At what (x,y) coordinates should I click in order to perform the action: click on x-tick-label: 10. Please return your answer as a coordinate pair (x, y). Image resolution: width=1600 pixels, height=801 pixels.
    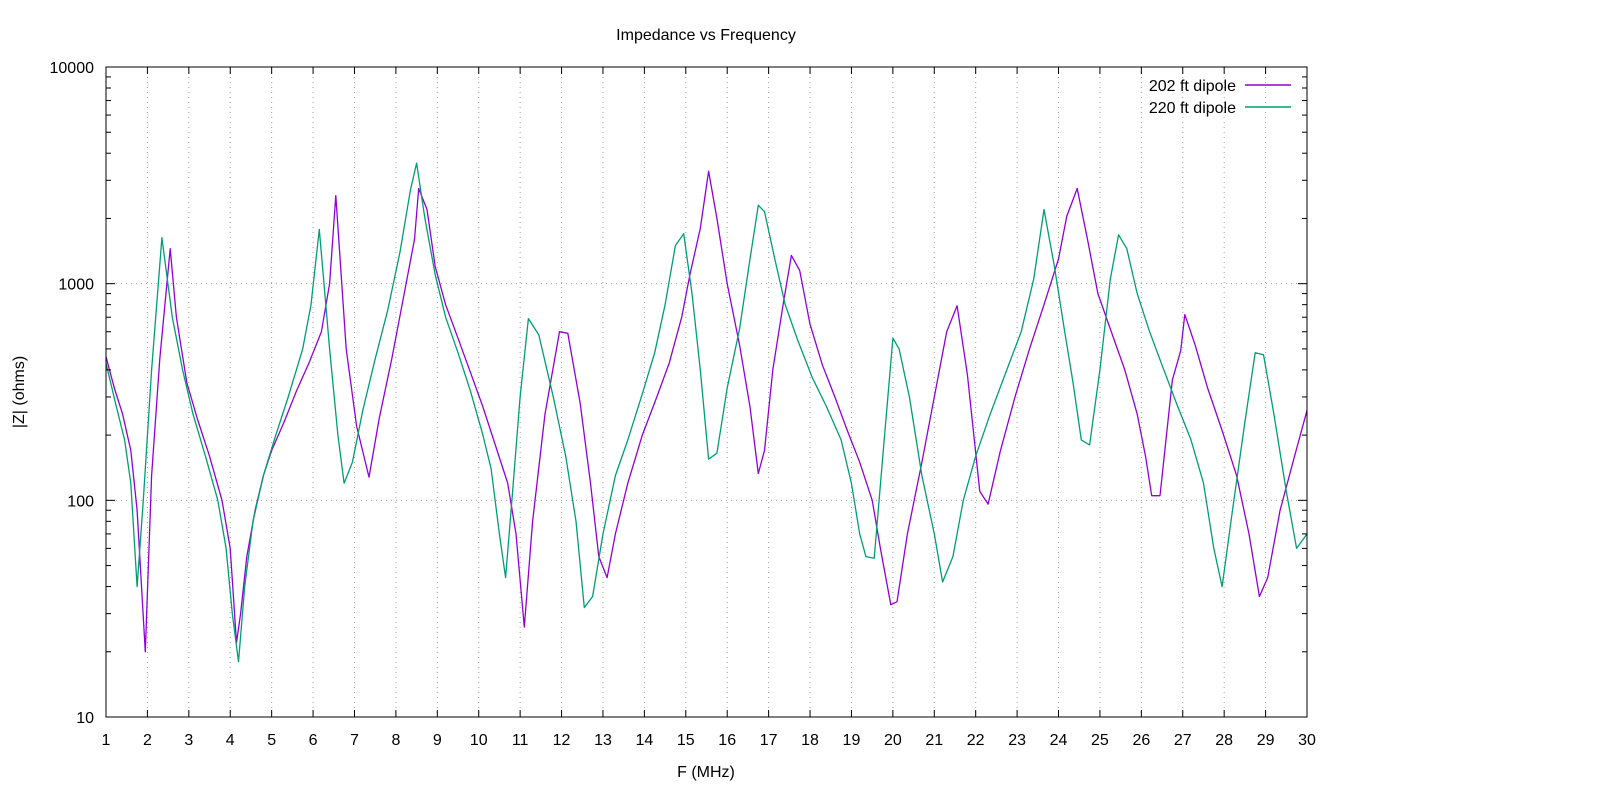
    Looking at the image, I should click on (479, 740).